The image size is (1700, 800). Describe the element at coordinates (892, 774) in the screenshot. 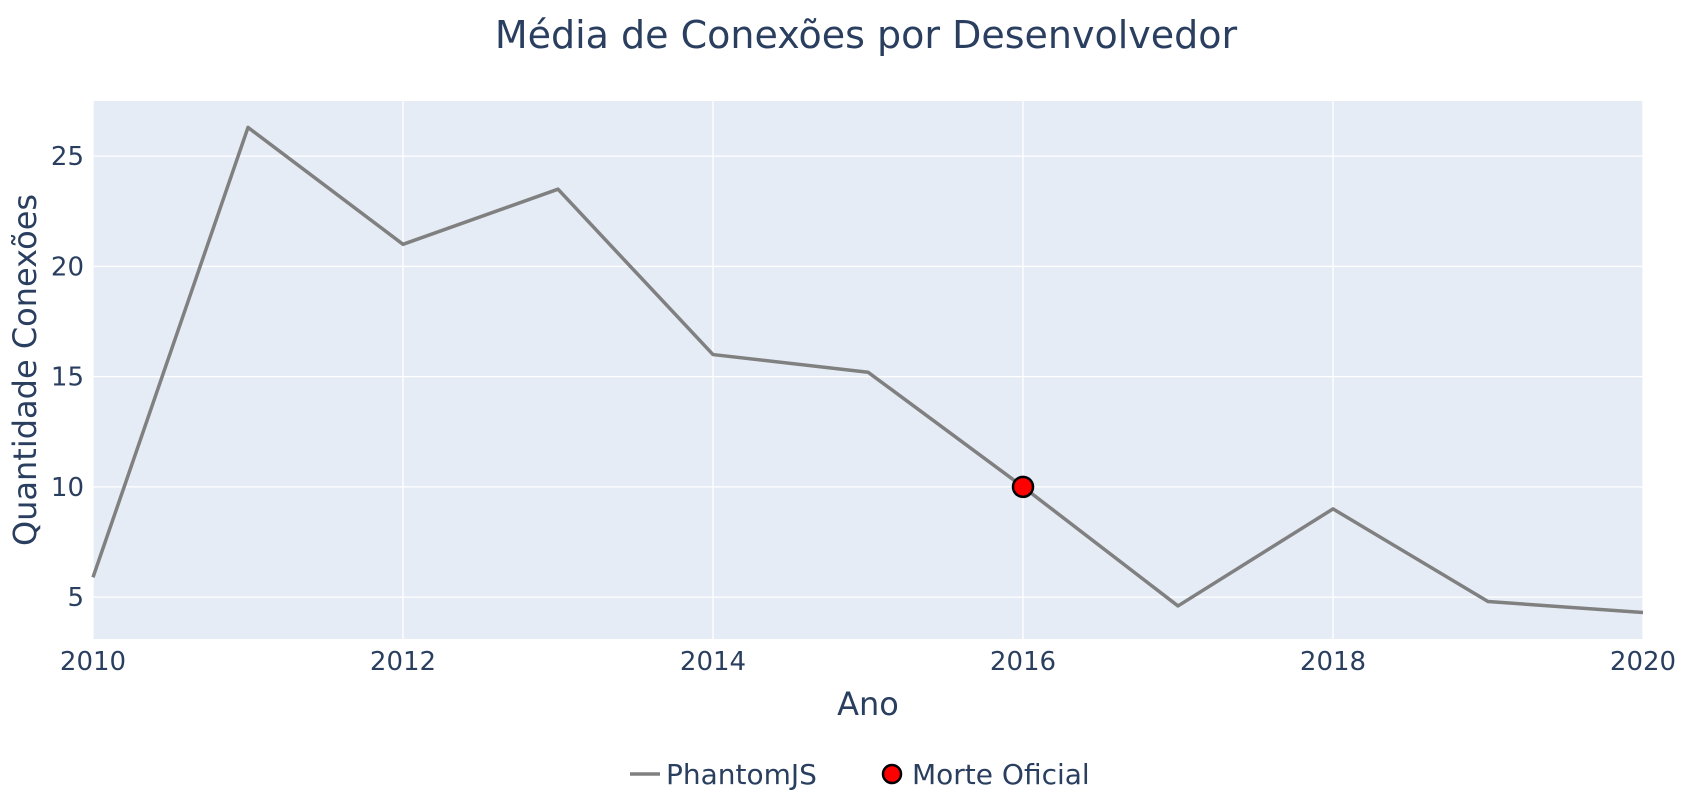

I see `legend-marker-swatch` at that location.